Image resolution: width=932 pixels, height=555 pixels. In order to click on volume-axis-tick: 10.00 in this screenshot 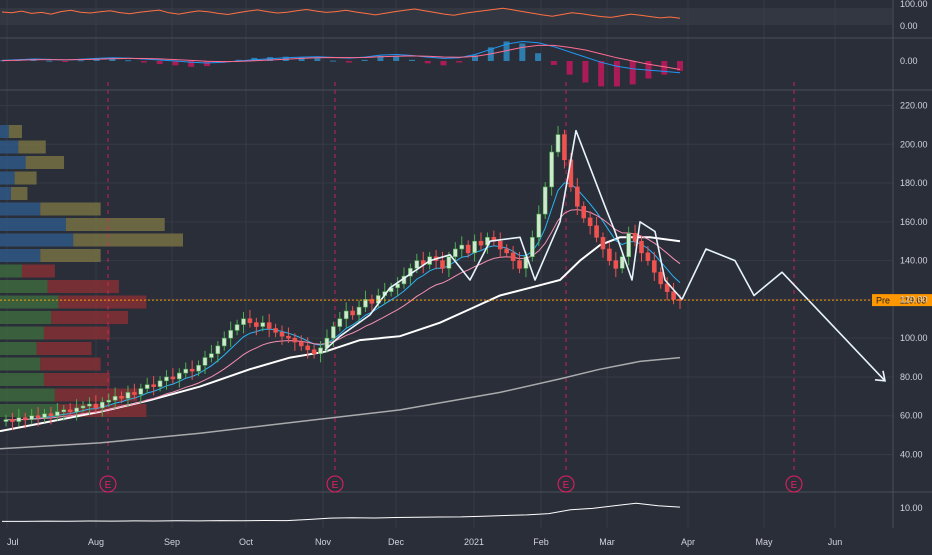, I will do `click(911, 508)`.